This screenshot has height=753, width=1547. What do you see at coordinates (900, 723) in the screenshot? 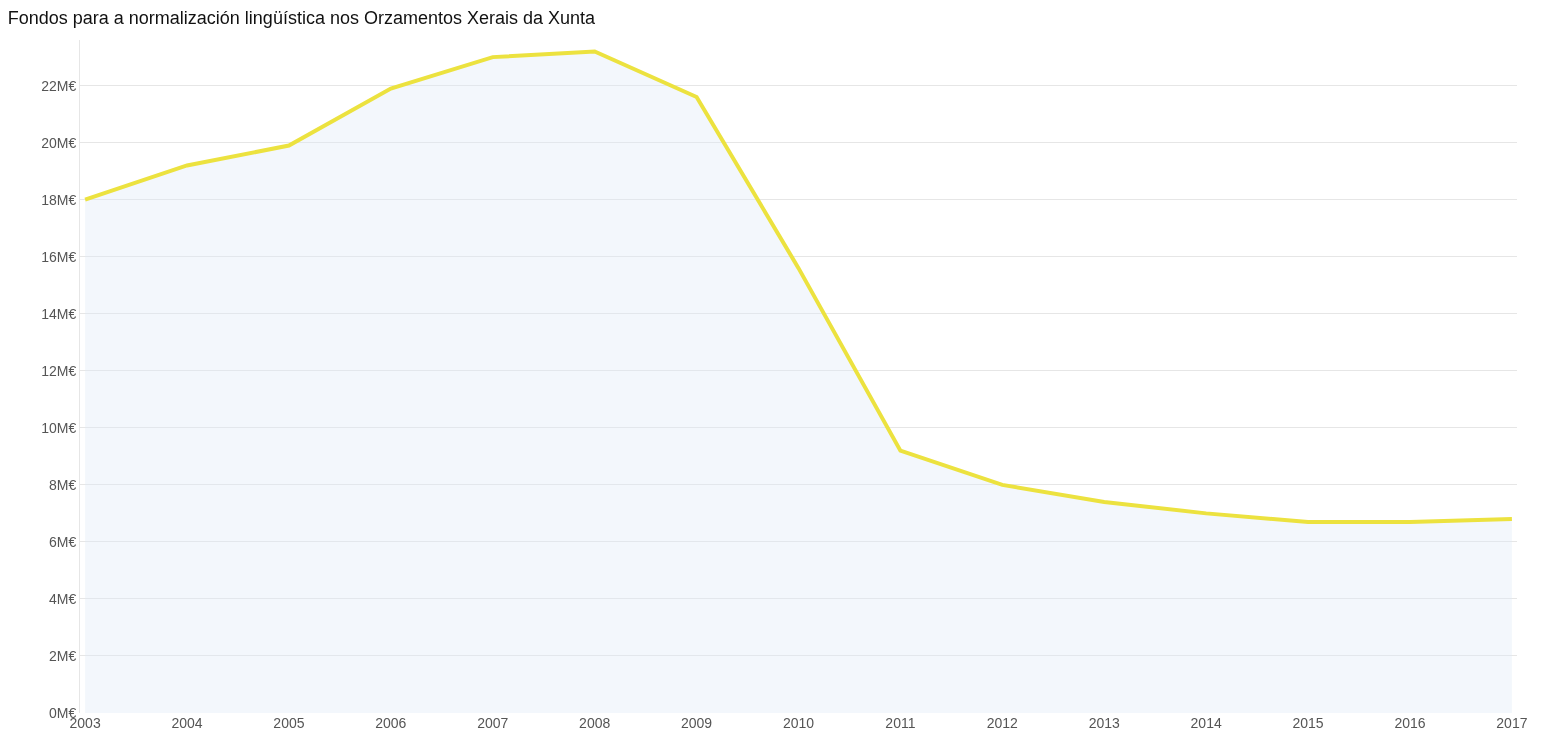
I see `x-tick-label: 2011` at bounding box center [900, 723].